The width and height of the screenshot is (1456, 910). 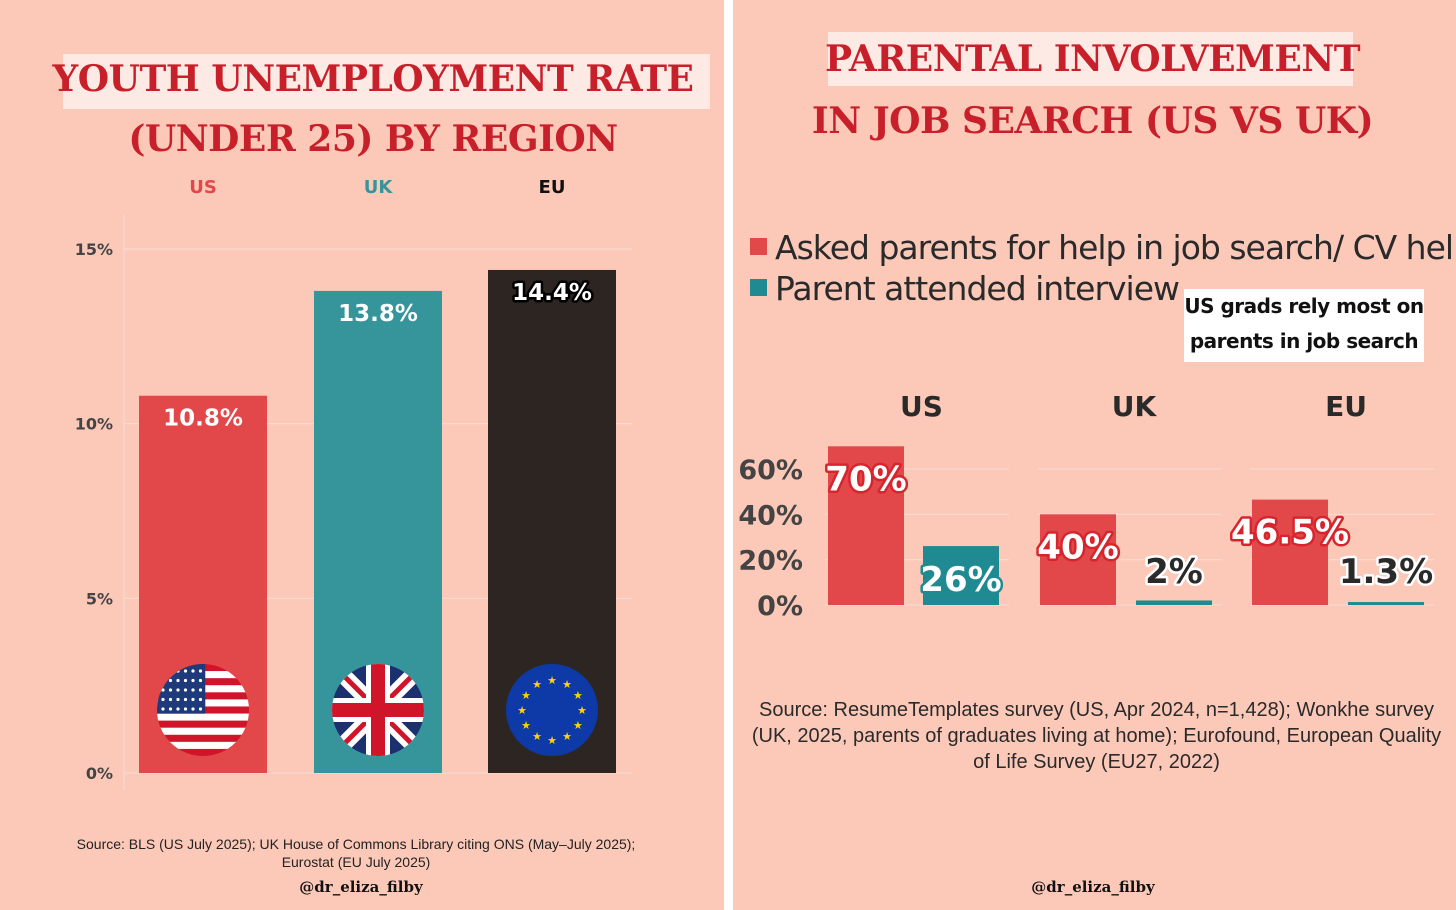 What do you see at coordinates (373, 139) in the screenshot?
I see `left-chart-title-line2: (UNDER 25) BY REGION` at bounding box center [373, 139].